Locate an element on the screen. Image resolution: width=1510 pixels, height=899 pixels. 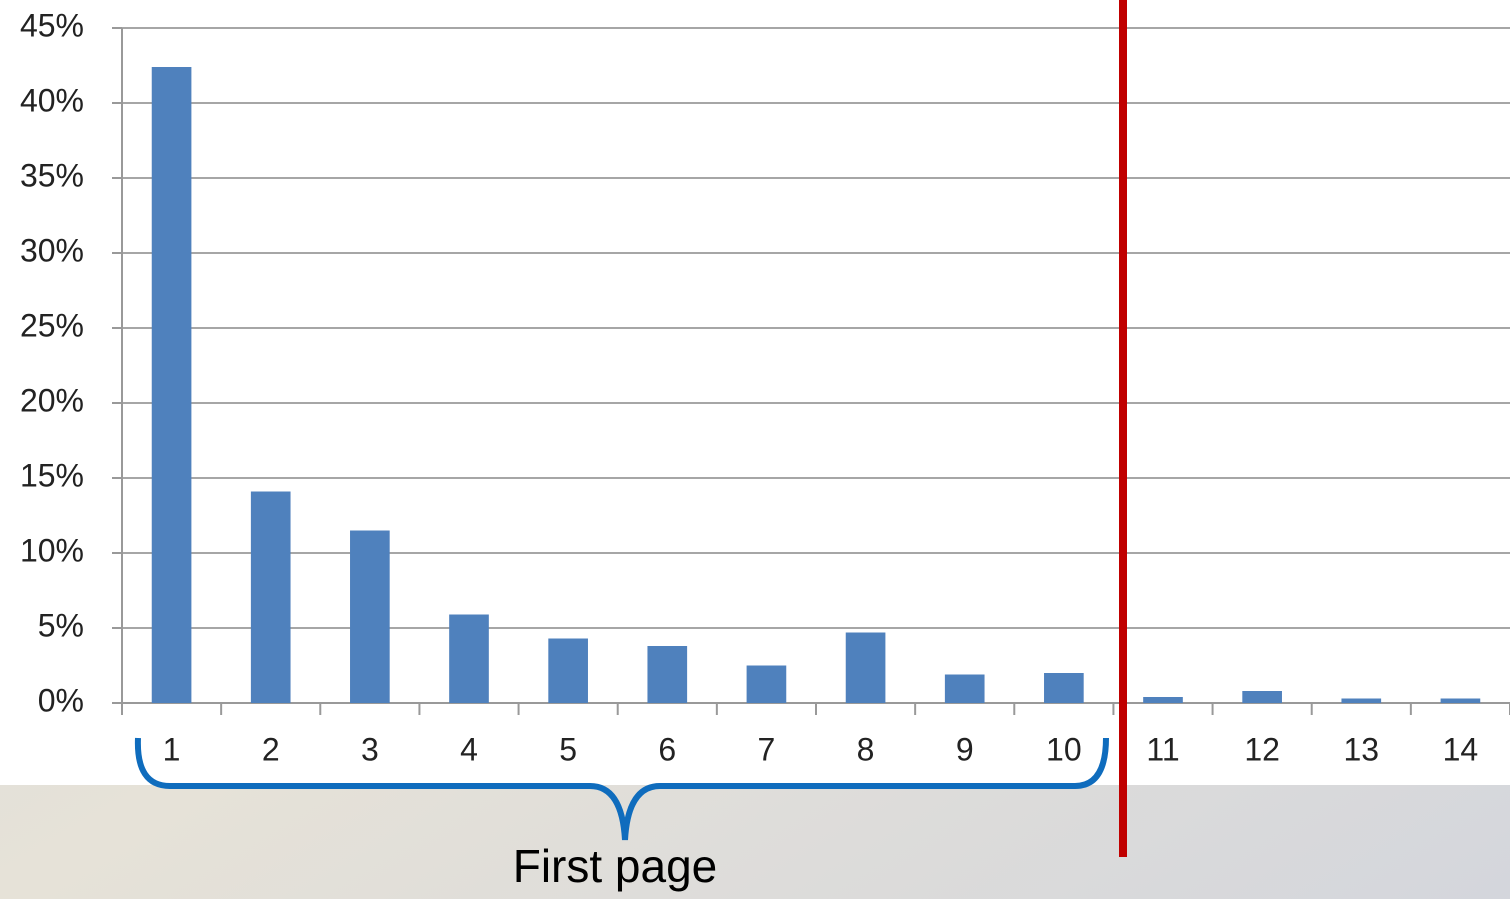
x-tick-label: 10 is located at coordinates (1064, 749).